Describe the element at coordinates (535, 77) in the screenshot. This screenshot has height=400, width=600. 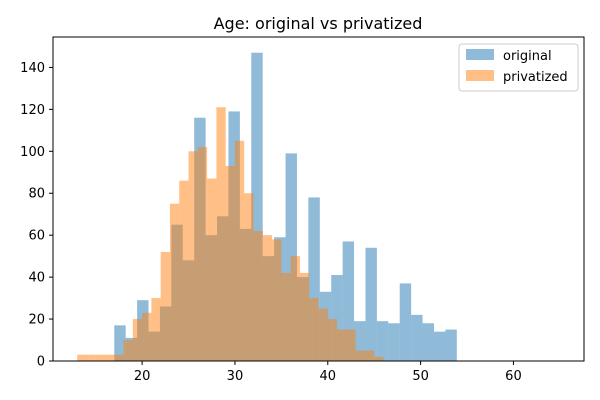
I see `legend-label-privatized: privatized` at that location.